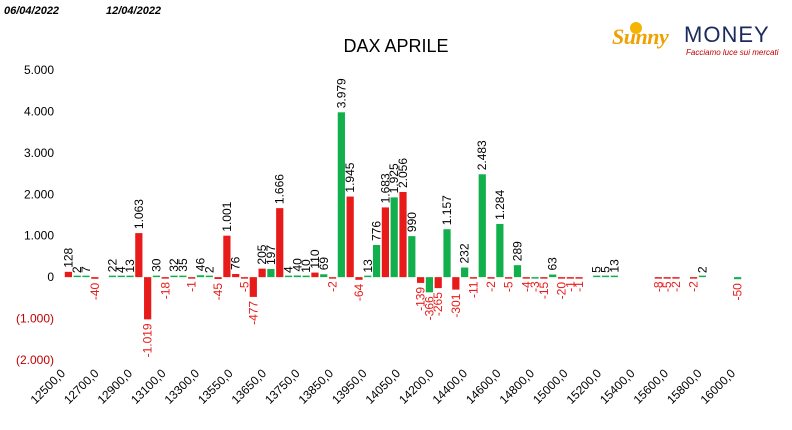  What do you see at coordinates (148, 386) in the screenshot?
I see `x-tick-label: 13100,0` at bounding box center [148, 386].